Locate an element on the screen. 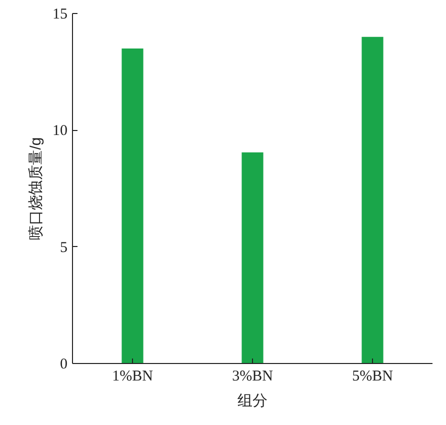  x-axis-title: 组分 is located at coordinates (253, 401).